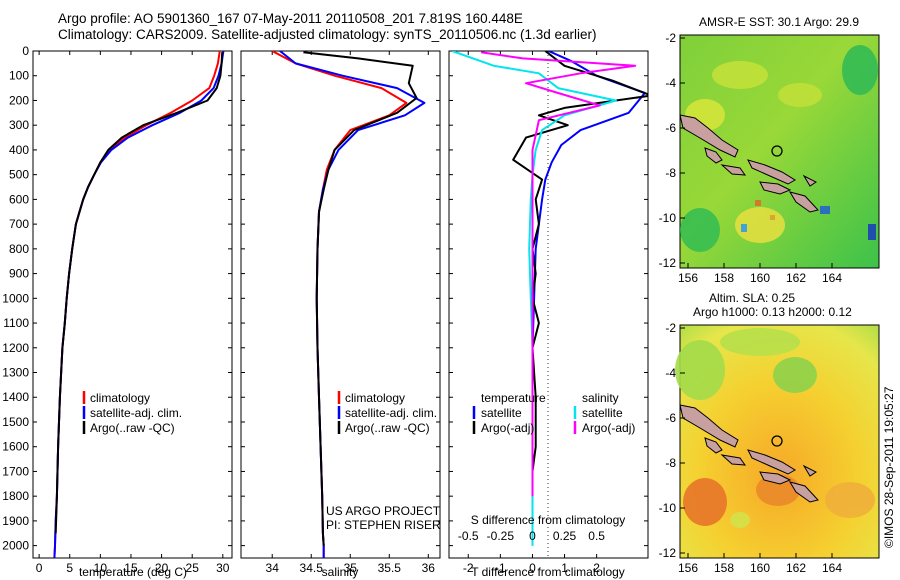  What do you see at coordinates (771, 462) in the screenshot?
I see `island-santa-isabel` at bounding box center [771, 462].